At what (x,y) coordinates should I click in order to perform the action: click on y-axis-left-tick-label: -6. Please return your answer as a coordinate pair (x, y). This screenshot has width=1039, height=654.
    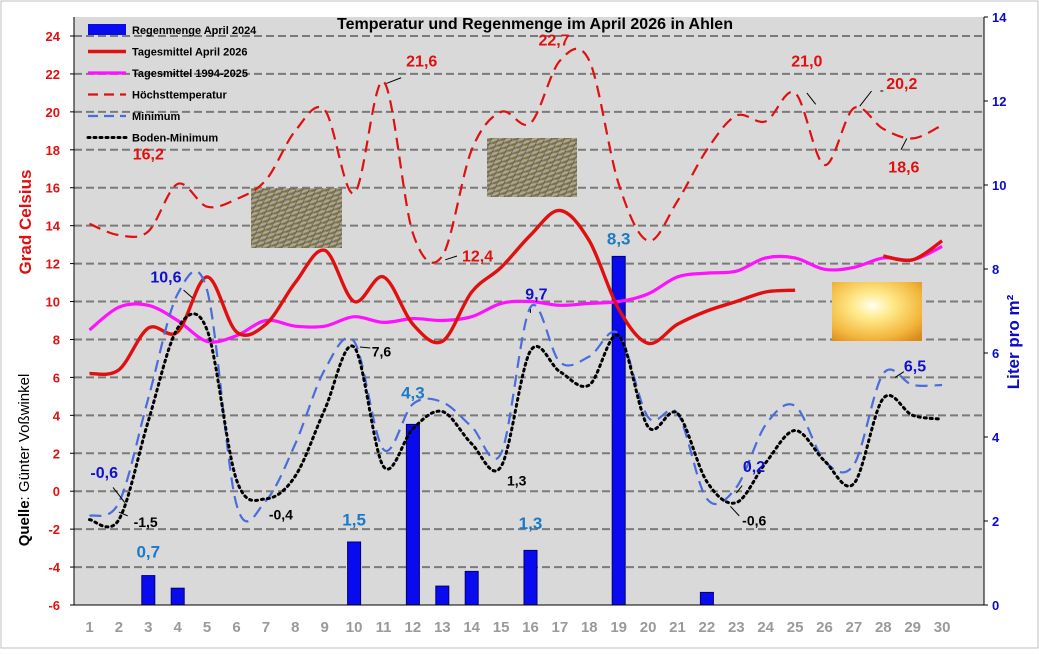
    Looking at the image, I should click on (54, 605).